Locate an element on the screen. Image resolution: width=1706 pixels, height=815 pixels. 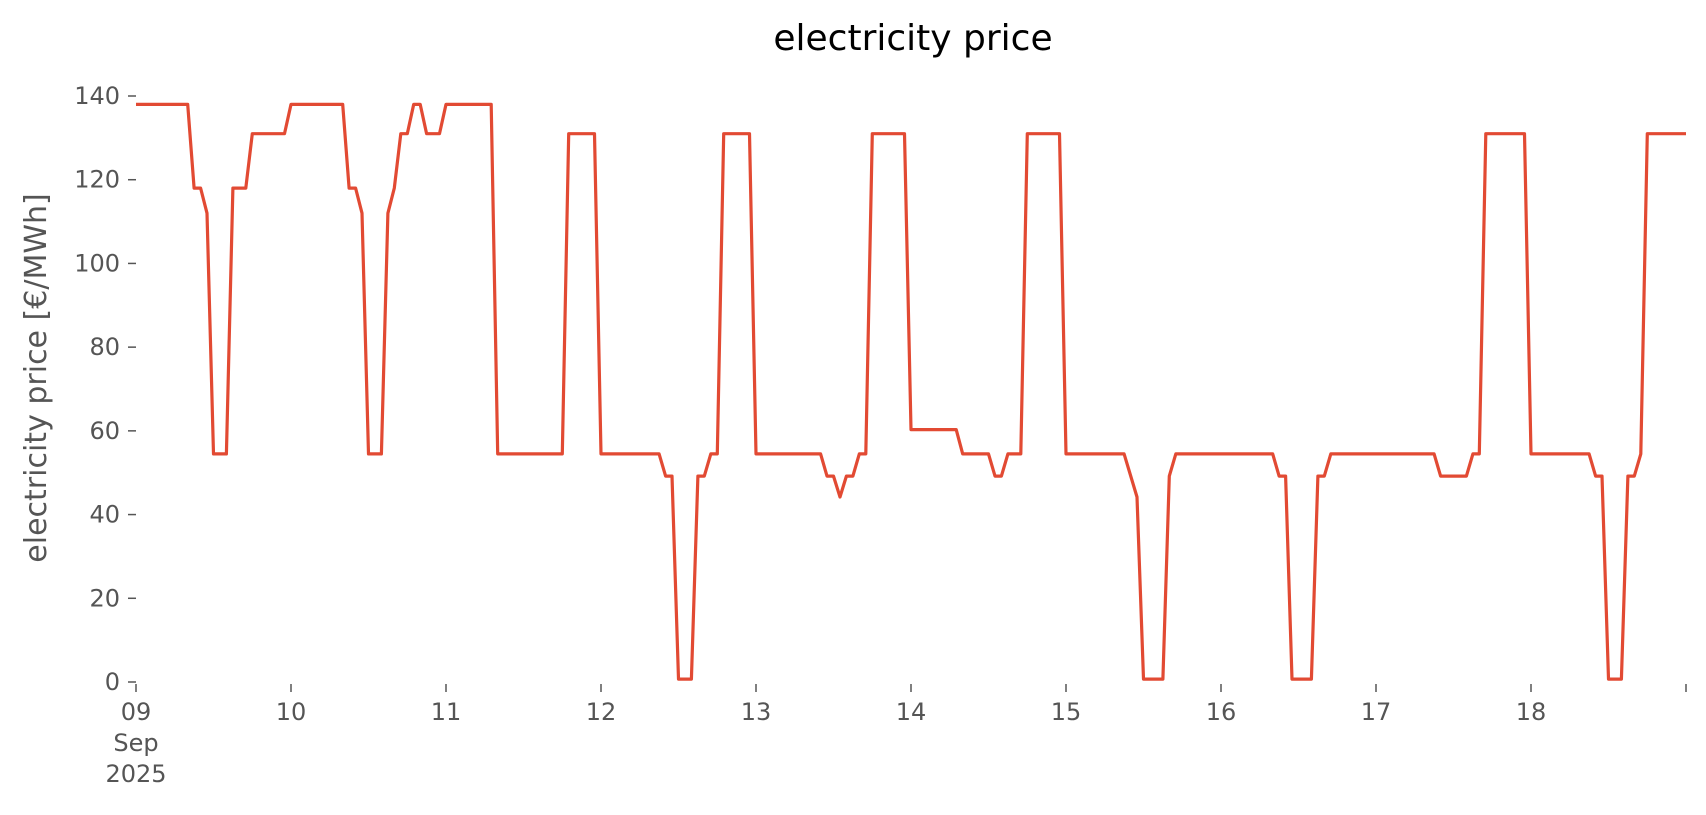
x-tick-label: 14 is located at coordinates (911, 712).